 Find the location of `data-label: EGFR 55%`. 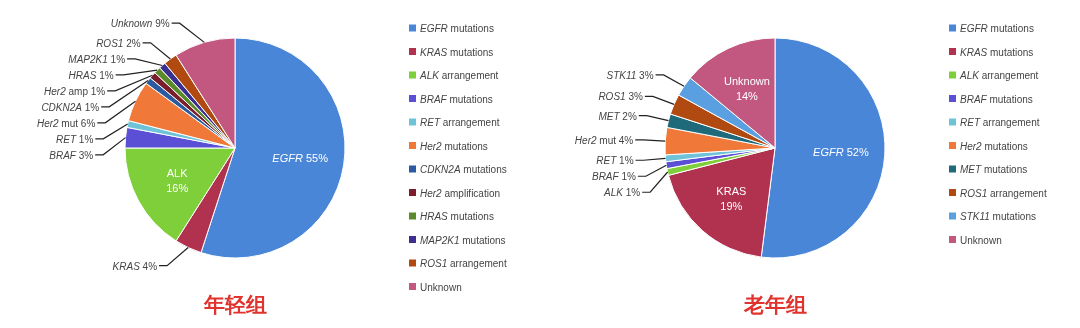

data-label: EGFR 55% is located at coordinates (300, 158).